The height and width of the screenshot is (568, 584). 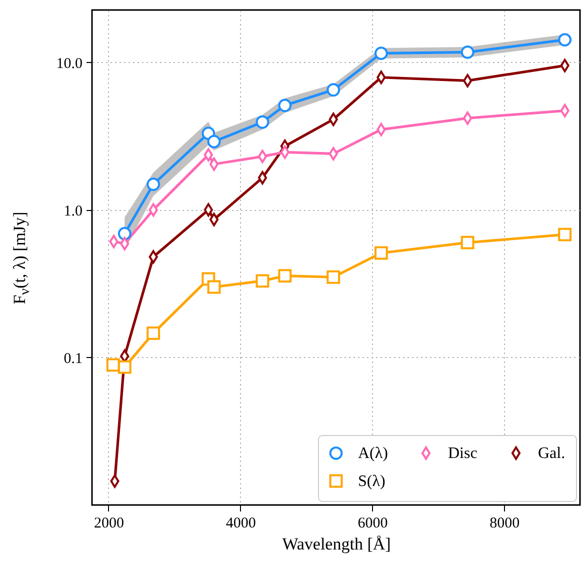 I want to click on legend-label: Gal., so click(x=552, y=453).